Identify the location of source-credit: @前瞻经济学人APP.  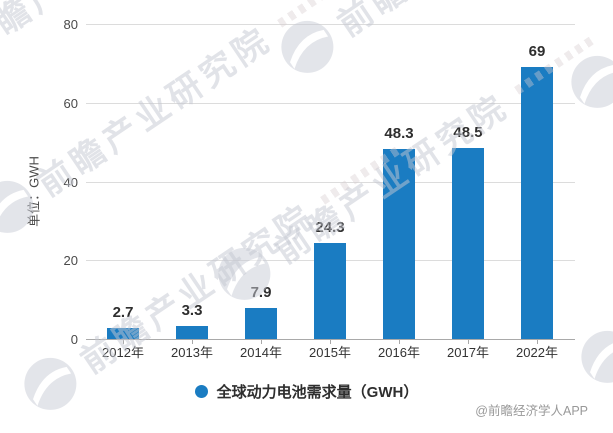
(531, 411).